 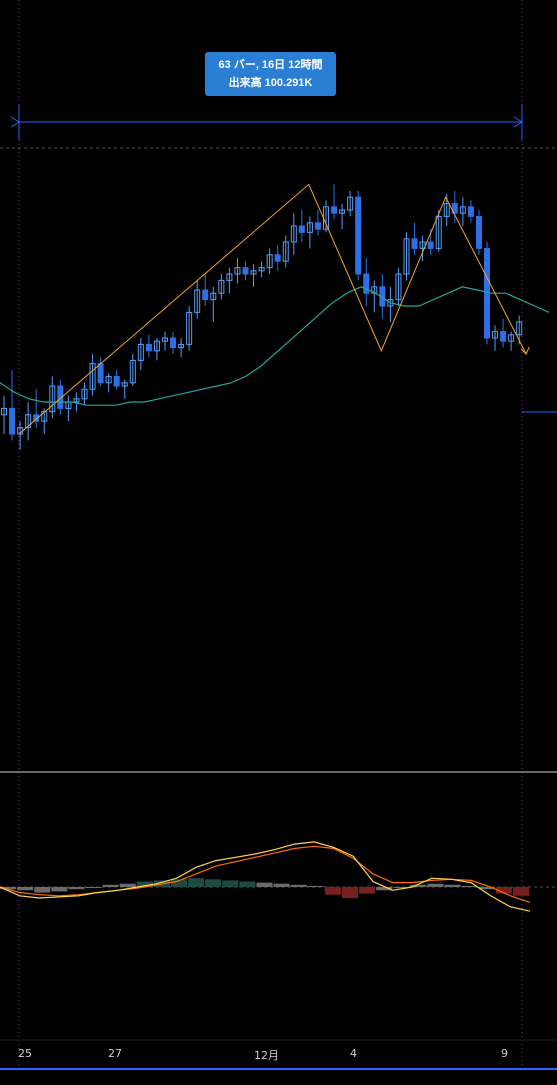 I want to click on tooltip-volume: 出来高 100.291K, so click(x=270, y=83).